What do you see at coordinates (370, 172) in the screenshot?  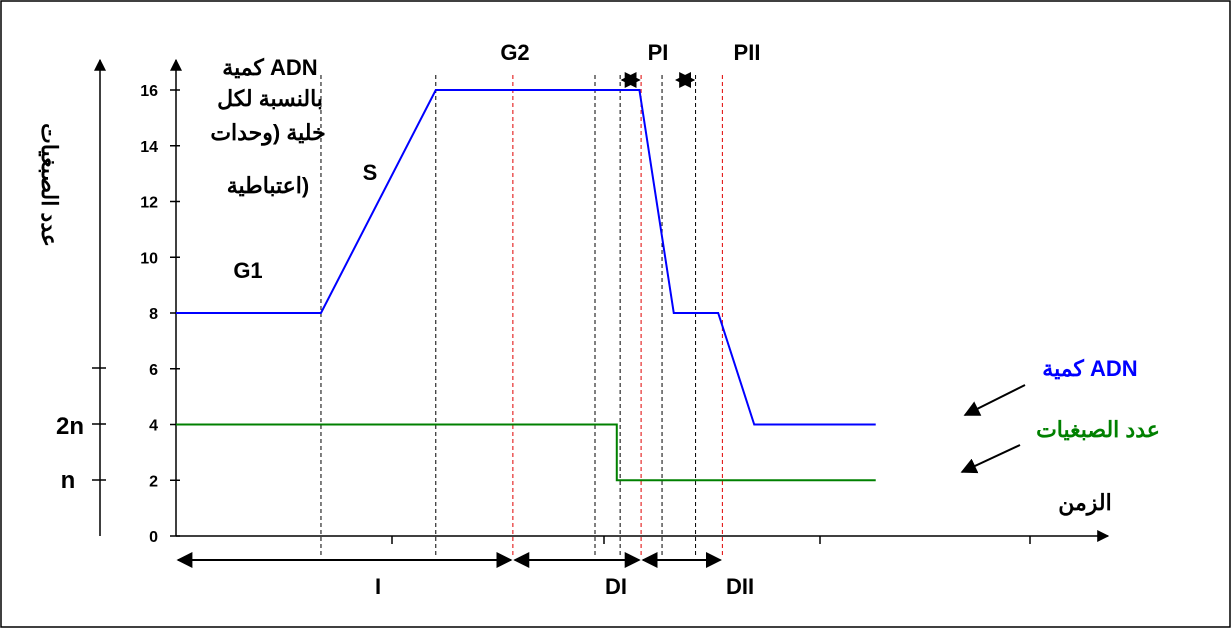 I see `phase-label-s: S` at bounding box center [370, 172].